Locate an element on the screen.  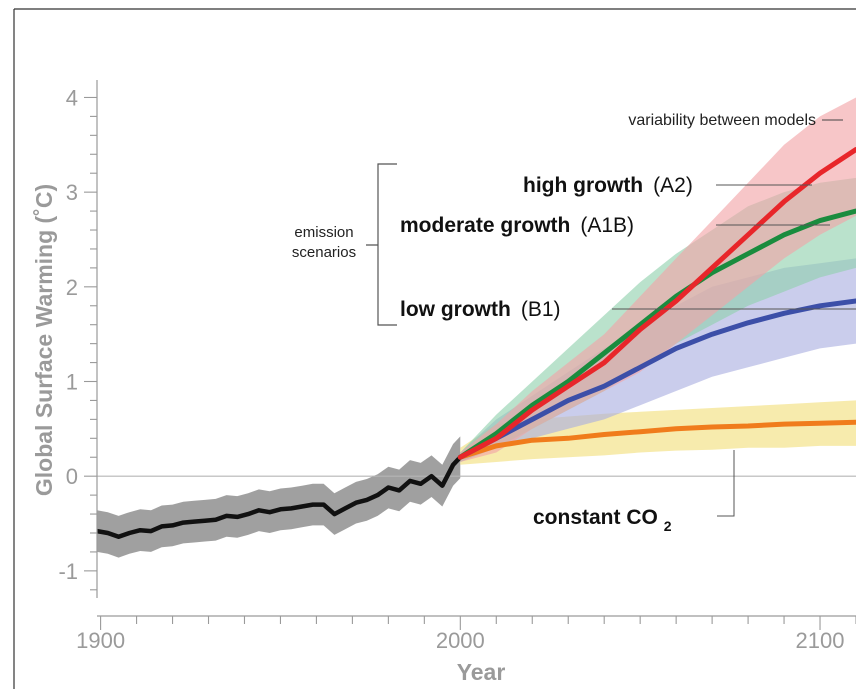
variability-label: variability between models is located at coordinates (722, 120).